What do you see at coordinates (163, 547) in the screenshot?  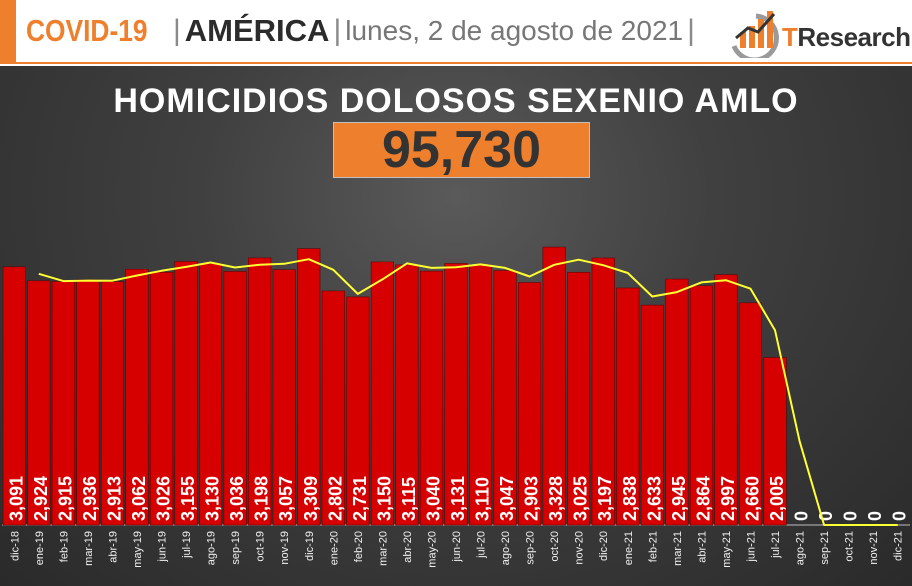 I see `tick-label-jun-19: jun-19` at bounding box center [163, 547].